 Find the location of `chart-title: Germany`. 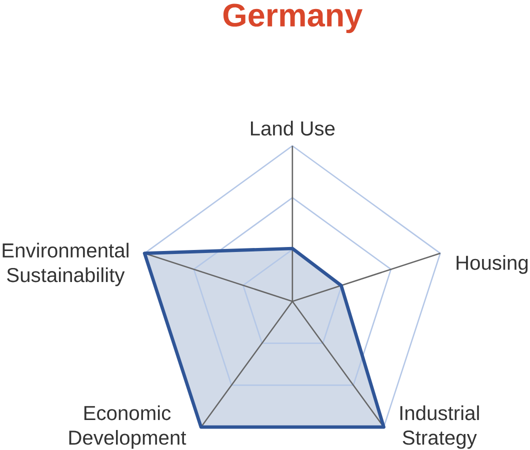

chart-title: Germany is located at coordinates (293, 19).